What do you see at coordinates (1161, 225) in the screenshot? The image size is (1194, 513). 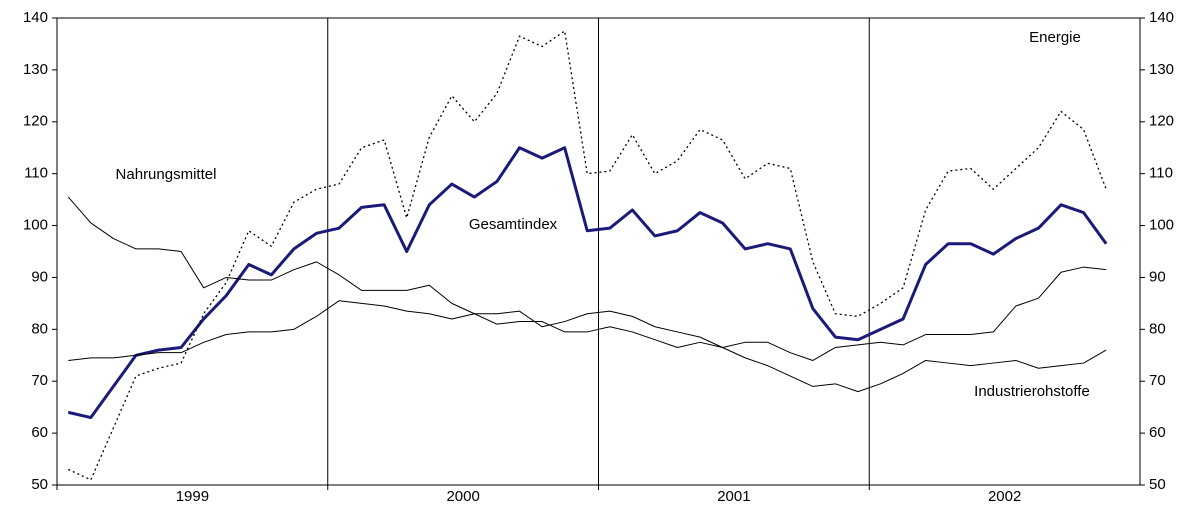 I see `y2-tick-label: 100` at bounding box center [1161, 225].